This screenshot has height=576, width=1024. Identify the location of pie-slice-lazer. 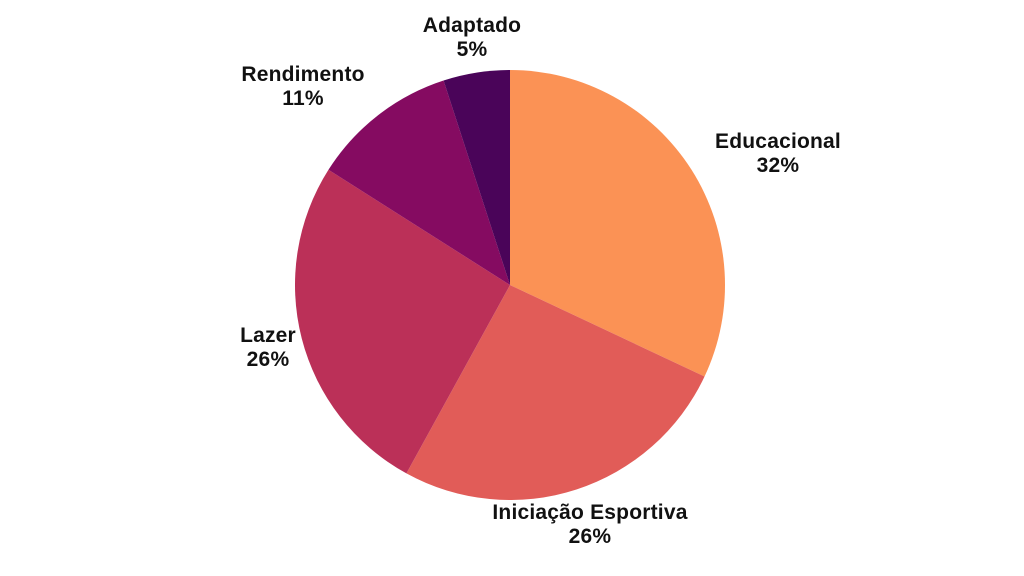
(402, 321).